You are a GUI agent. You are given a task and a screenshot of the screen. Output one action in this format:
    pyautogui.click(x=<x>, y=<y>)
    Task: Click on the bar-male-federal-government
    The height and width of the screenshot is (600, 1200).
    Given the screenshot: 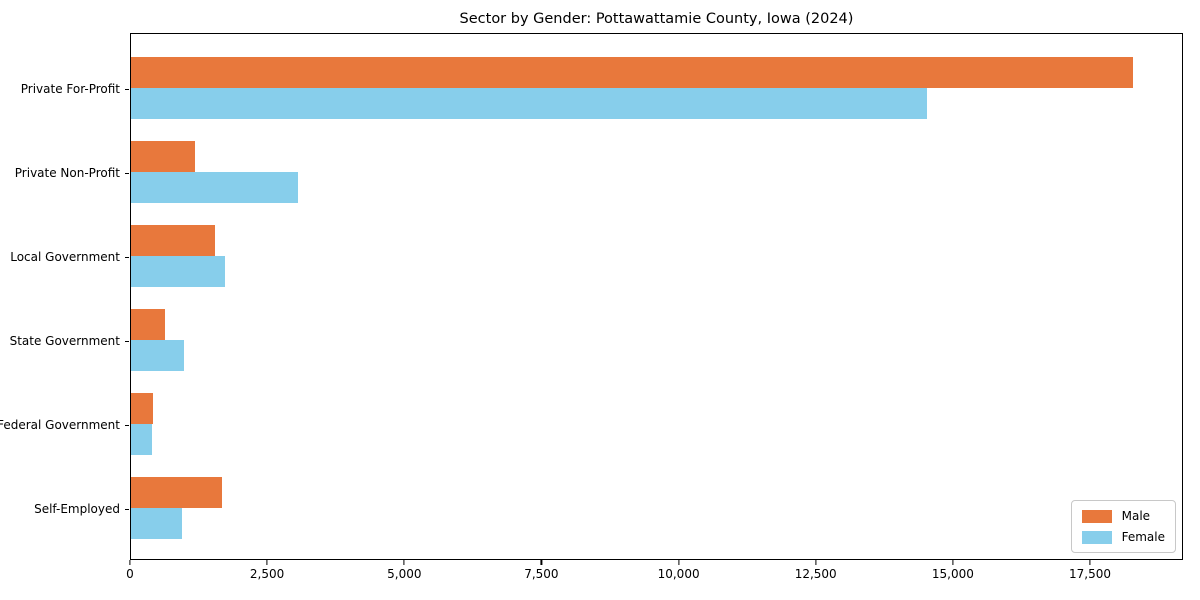 What is the action you would take?
    pyautogui.click(x=142, y=408)
    